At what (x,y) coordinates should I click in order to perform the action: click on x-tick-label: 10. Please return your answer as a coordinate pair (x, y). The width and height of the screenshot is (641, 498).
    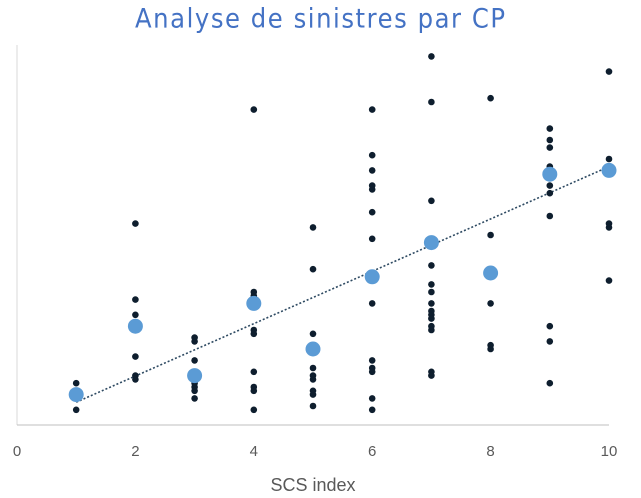
    Looking at the image, I should click on (609, 451).